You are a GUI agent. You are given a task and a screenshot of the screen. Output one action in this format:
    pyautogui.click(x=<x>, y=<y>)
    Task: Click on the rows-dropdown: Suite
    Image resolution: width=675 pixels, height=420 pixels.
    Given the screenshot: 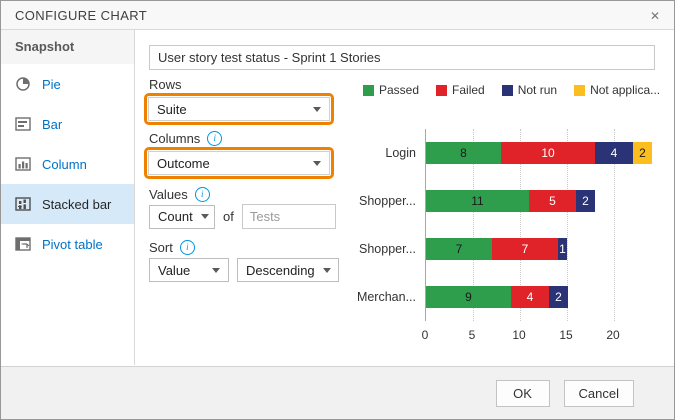 What is the action you would take?
    pyautogui.click(x=239, y=109)
    